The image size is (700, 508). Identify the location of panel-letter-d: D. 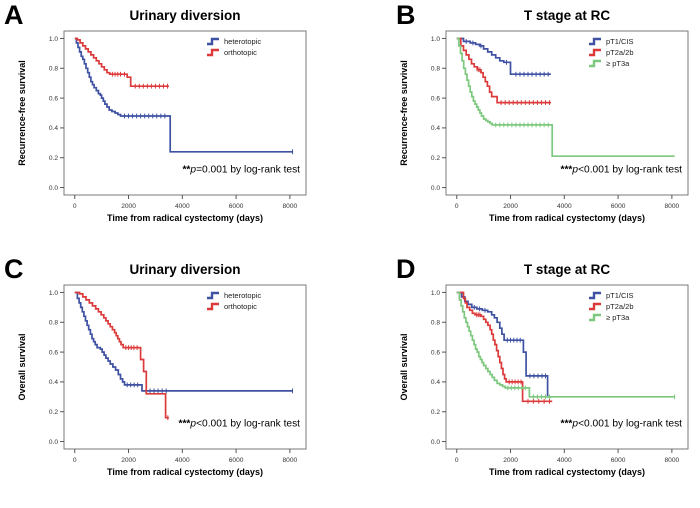
(406, 269).